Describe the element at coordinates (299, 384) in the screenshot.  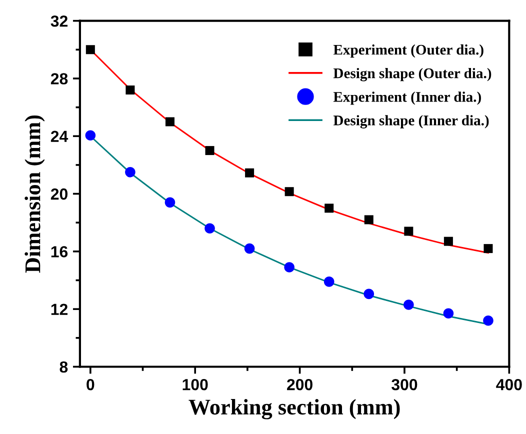
I see `x-tick-label: 200` at that location.